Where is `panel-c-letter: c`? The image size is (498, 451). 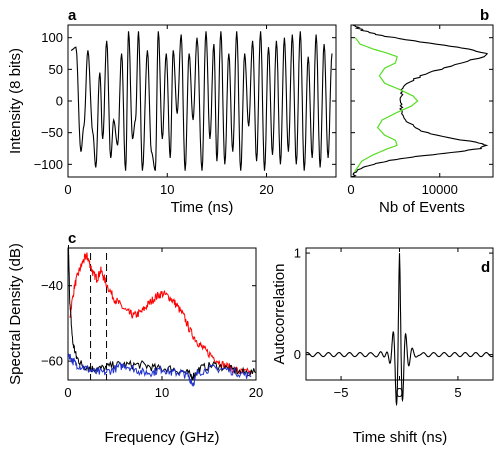
panel-c-letter: c is located at coordinates (72, 238).